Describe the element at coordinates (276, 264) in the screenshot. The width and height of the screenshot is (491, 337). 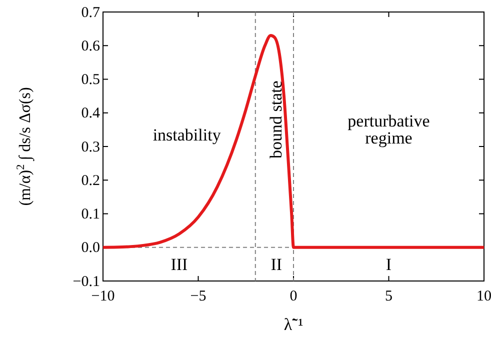
I see `annotation: II` at that location.